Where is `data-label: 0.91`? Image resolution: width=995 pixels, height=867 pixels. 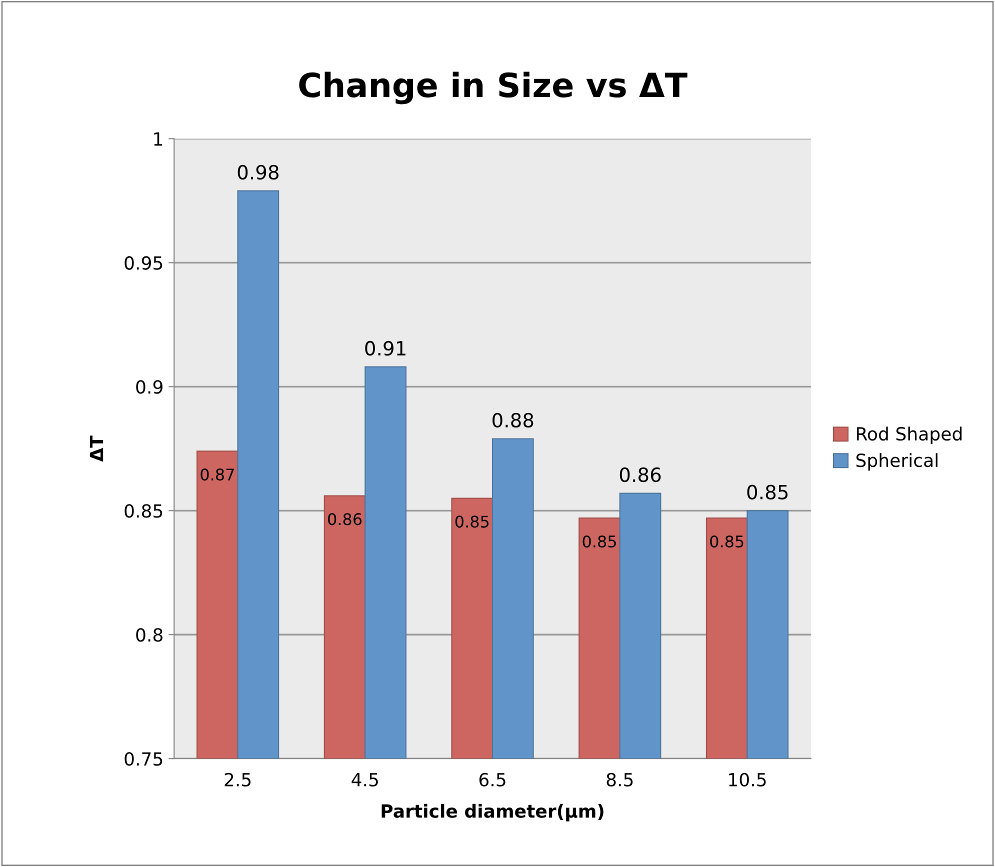
data-label: 0.91 is located at coordinates (385, 348).